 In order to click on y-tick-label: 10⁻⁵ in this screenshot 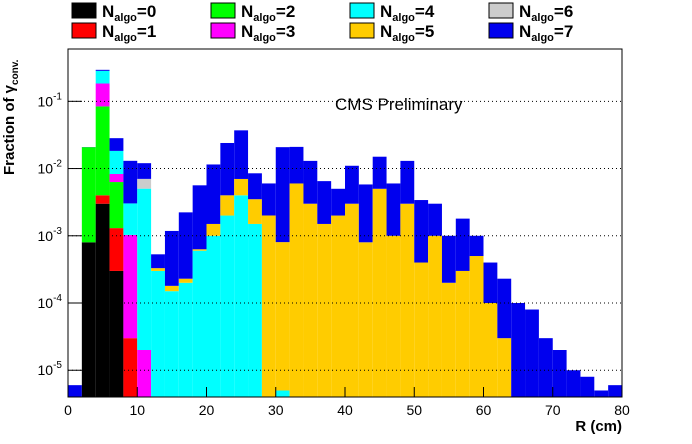, I will do `click(50, 369)`.